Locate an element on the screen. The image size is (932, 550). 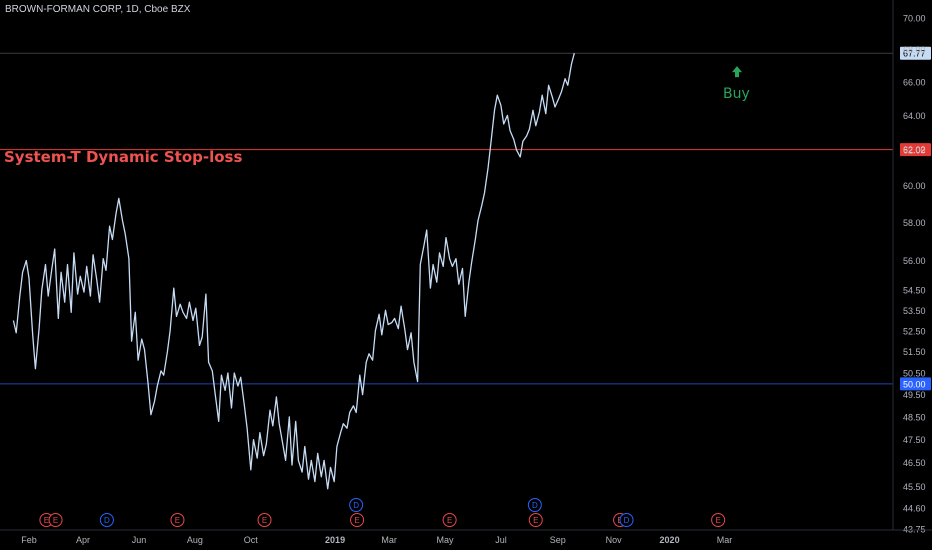
time-tick-label: Feb is located at coordinates (29, 540).